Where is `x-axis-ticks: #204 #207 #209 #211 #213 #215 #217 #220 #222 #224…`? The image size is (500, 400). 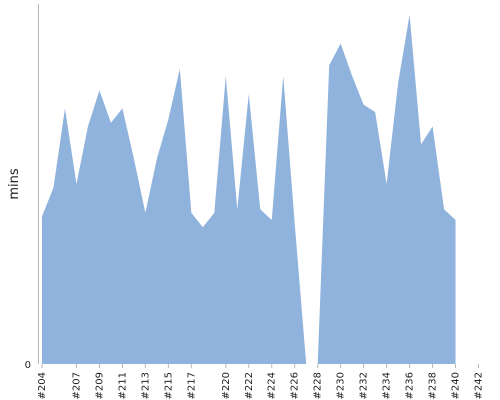
x-axis-ticks: #204 #207 #209 #211 #213 #215 #217 #220 #222 #224… is located at coordinates (261, 381).